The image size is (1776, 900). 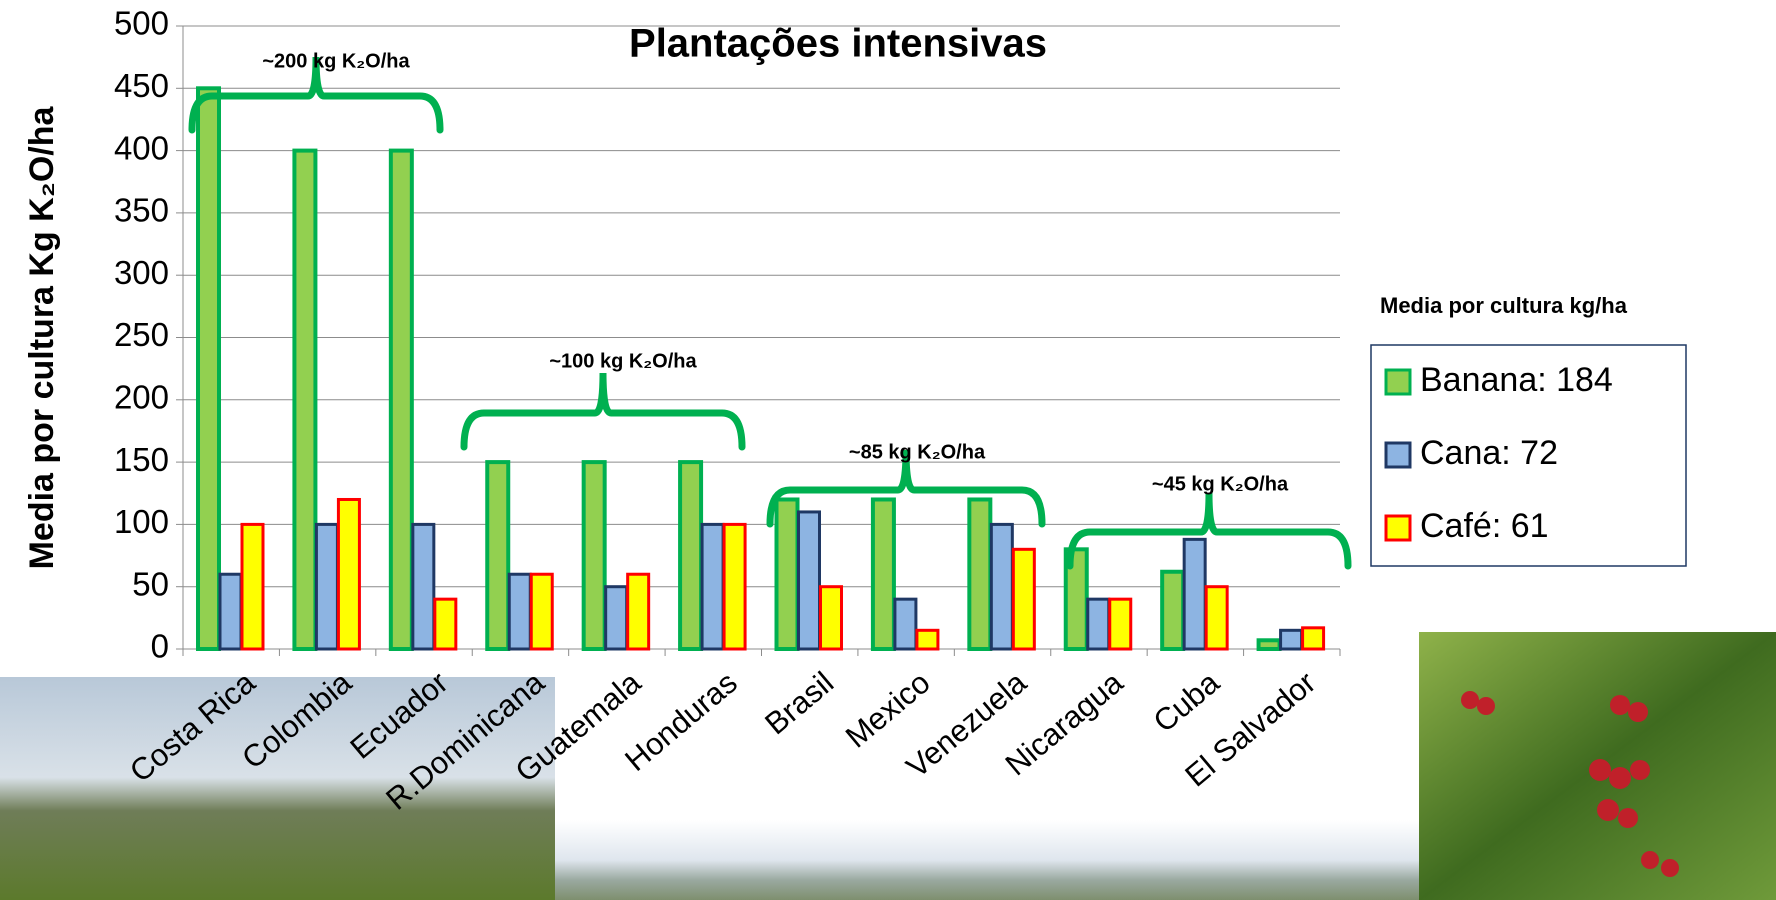 I want to click on y-tick-label: 350, so click(x=141, y=210).